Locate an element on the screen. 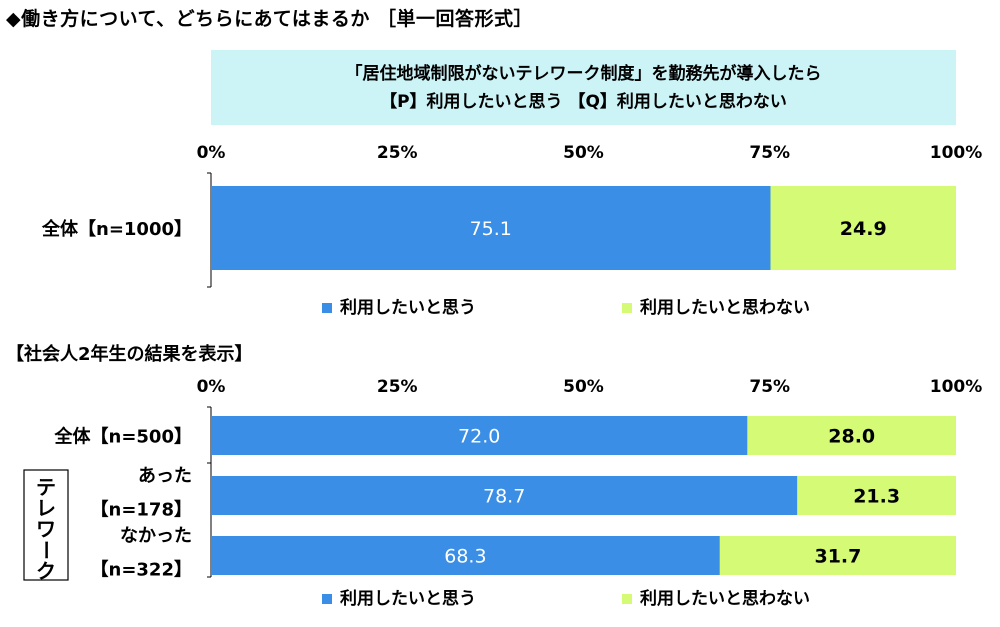 The image size is (1000, 627). category-label: 全体【n=1000】 is located at coordinates (116, 229).